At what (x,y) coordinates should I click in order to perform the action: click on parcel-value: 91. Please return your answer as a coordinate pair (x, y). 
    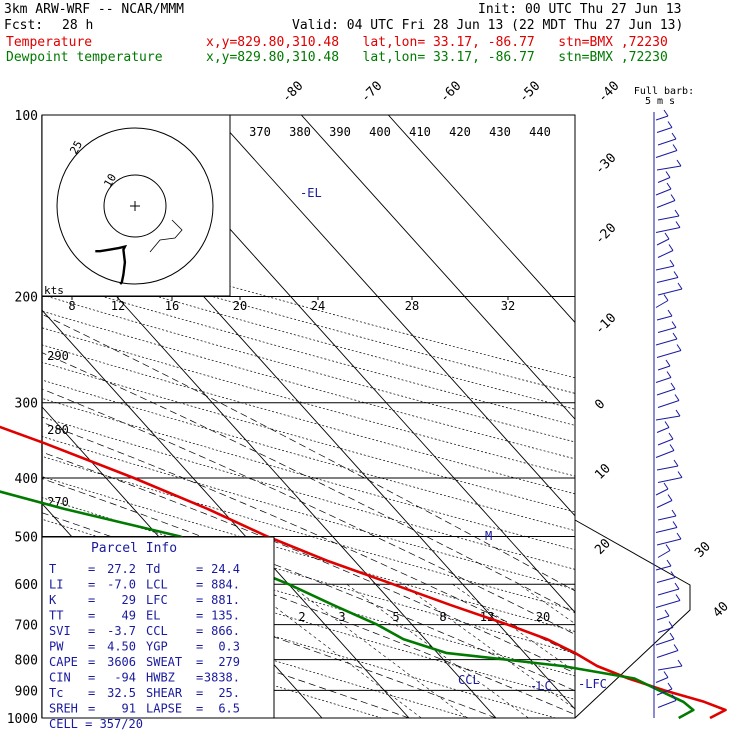
    Looking at the image, I should click on (129, 709).